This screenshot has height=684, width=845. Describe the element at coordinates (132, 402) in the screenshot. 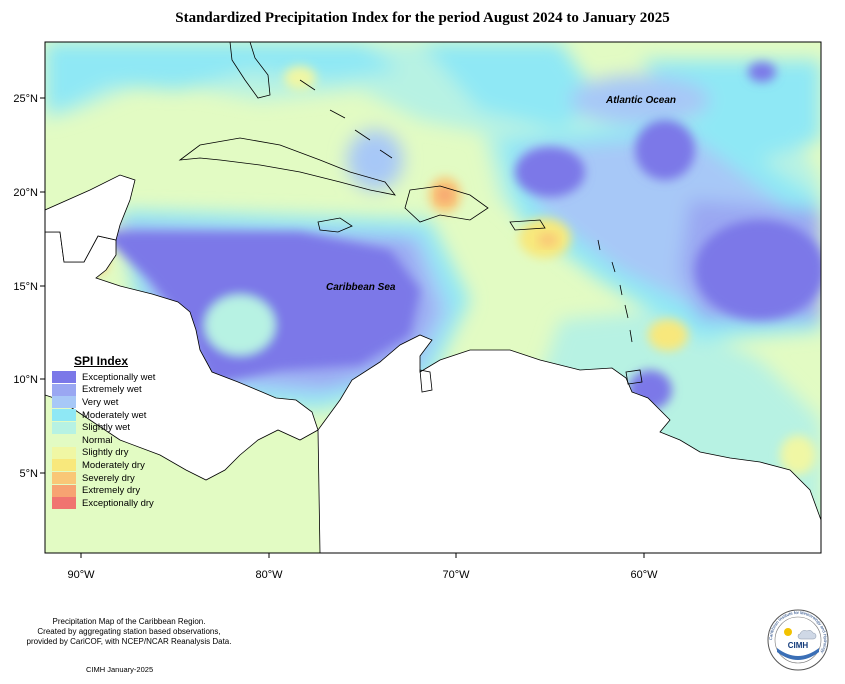

I see `legend-item: Very wet` at that location.